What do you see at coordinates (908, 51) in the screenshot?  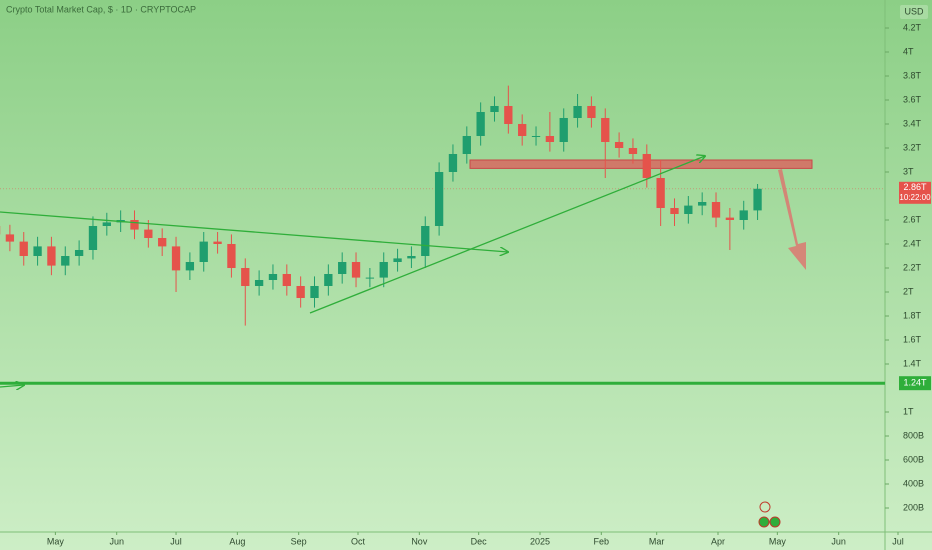 I see `y-tick-label: 4T` at bounding box center [908, 51].